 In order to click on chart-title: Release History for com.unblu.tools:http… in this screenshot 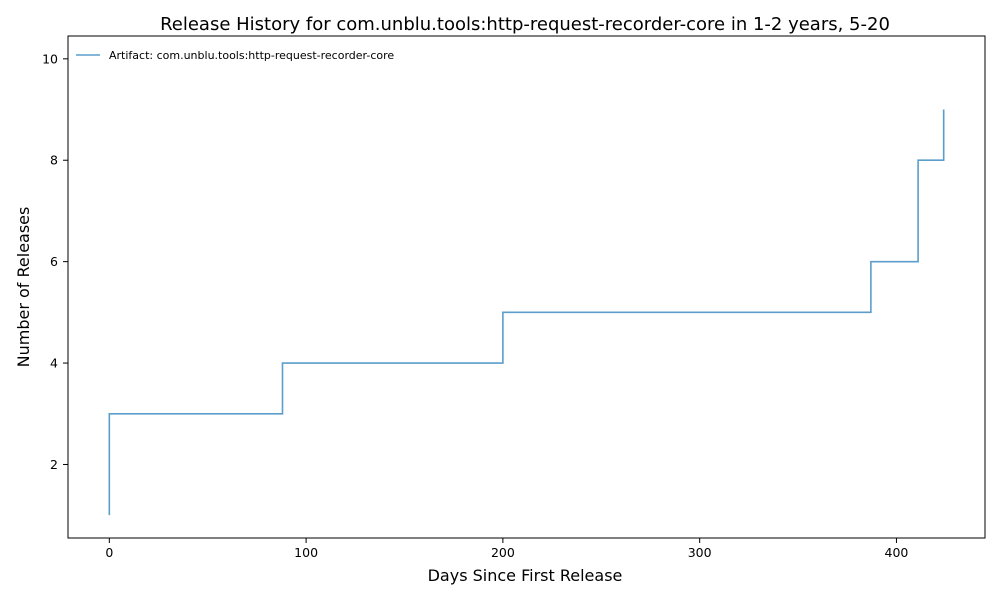, I will do `click(525, 24)`.